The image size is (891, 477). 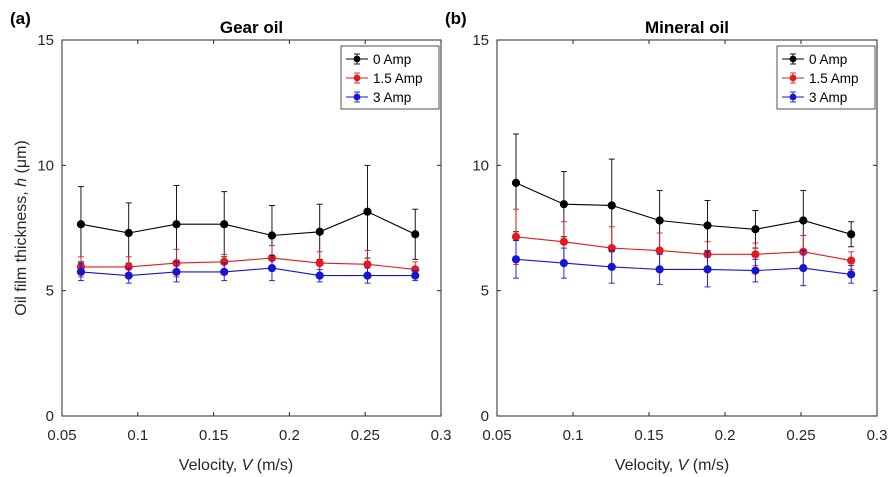 What do you see at coordinates (20, 18) in the screenshot?
I see `panel-label: (a)` at bounding box center [20, 18].